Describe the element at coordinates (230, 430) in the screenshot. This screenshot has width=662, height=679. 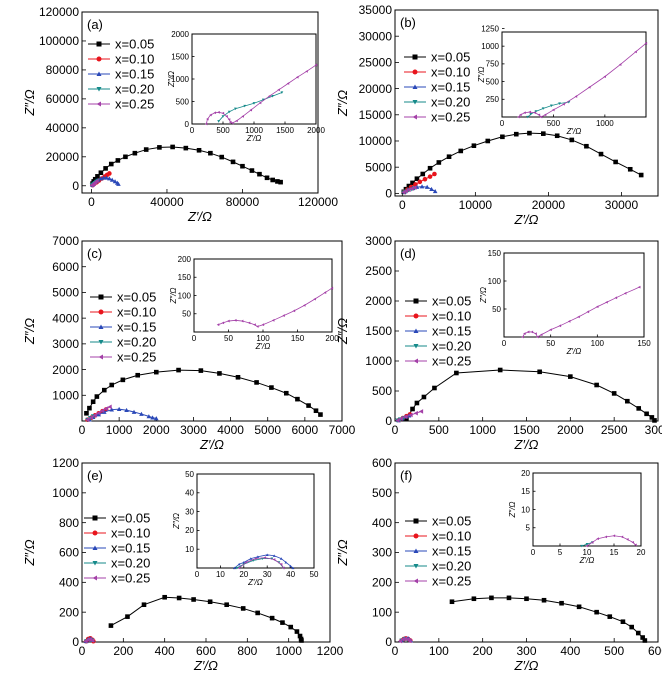
I see `x-tick-label: 4000` at that location.